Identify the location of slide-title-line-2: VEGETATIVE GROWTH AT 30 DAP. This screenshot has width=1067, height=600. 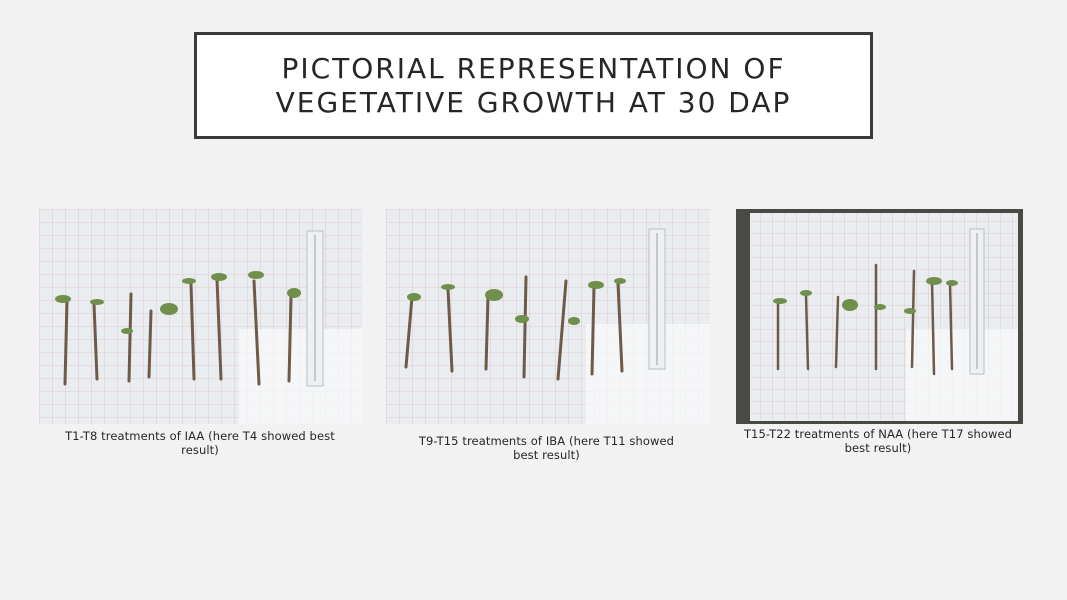
(533, 102).